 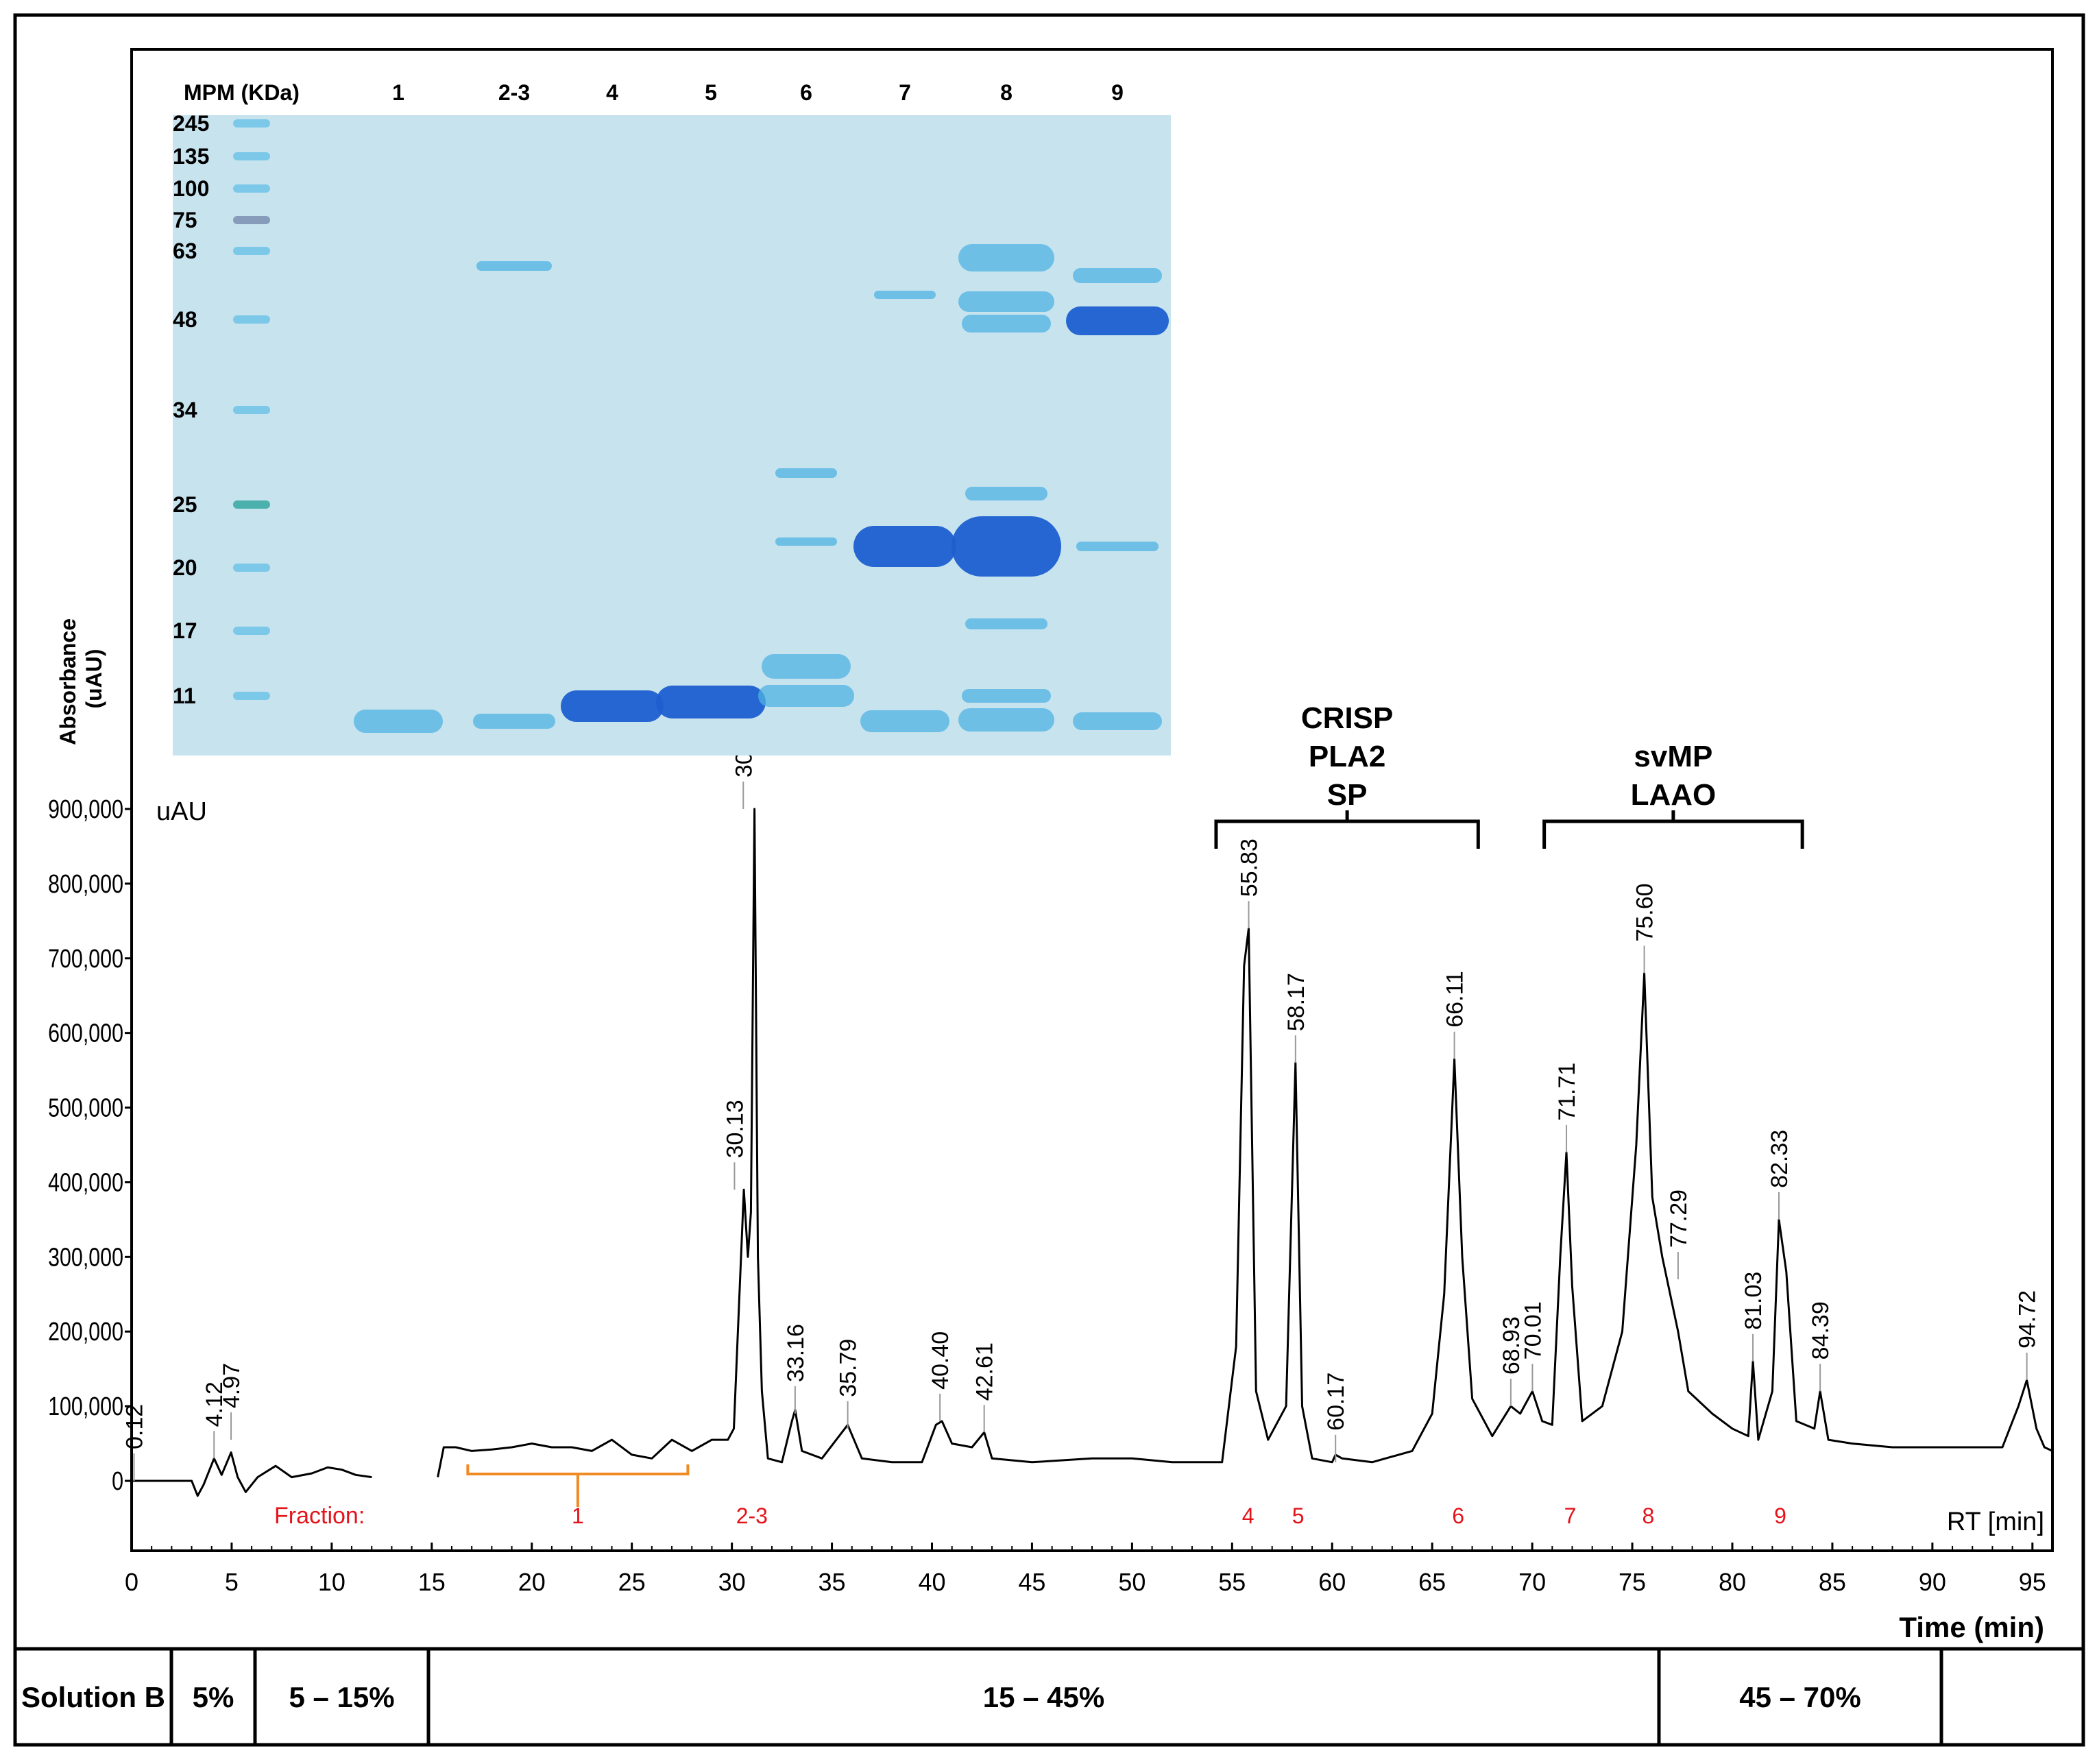 What do you see at coordinates (2032, 1582) in the screenshot?
I see `x-tick-label: 95` at bounding box center [2032, 1582].